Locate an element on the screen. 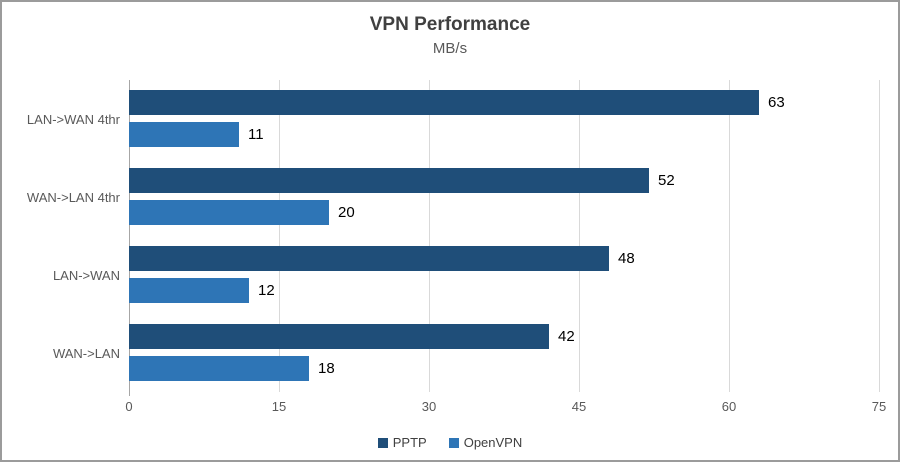 Image resolution: width=900 pixels, height=462 pixels. data-label: 52 is located at coordinates (666, 180).